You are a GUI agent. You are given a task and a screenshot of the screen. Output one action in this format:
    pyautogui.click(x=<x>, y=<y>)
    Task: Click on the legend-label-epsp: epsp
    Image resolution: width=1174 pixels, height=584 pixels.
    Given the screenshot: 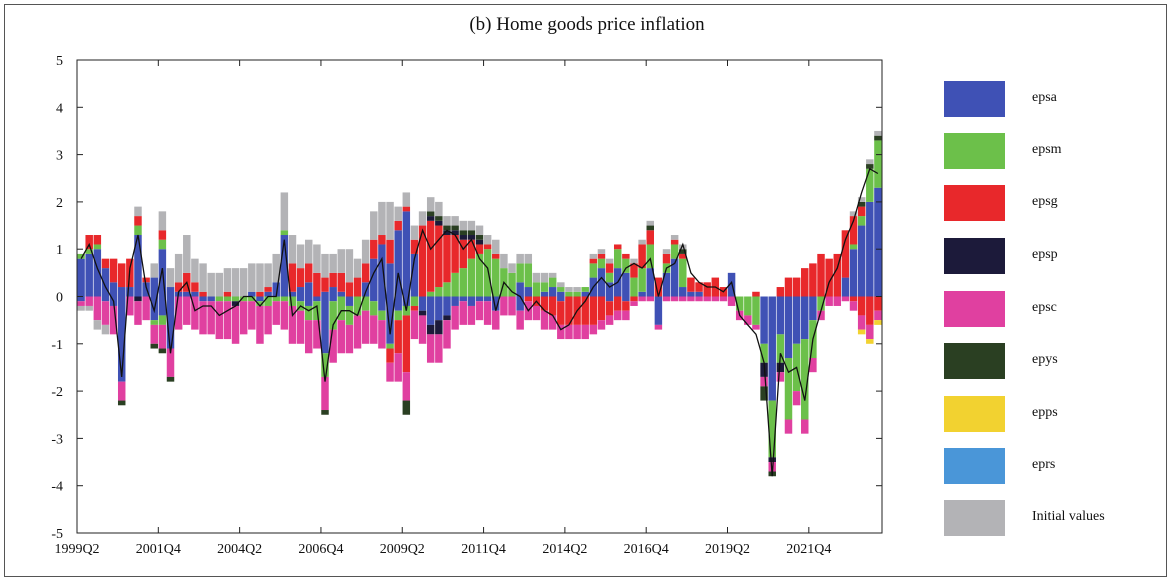 What is the action you would take?
    pyautogui.click(x=1045, y=254)
    